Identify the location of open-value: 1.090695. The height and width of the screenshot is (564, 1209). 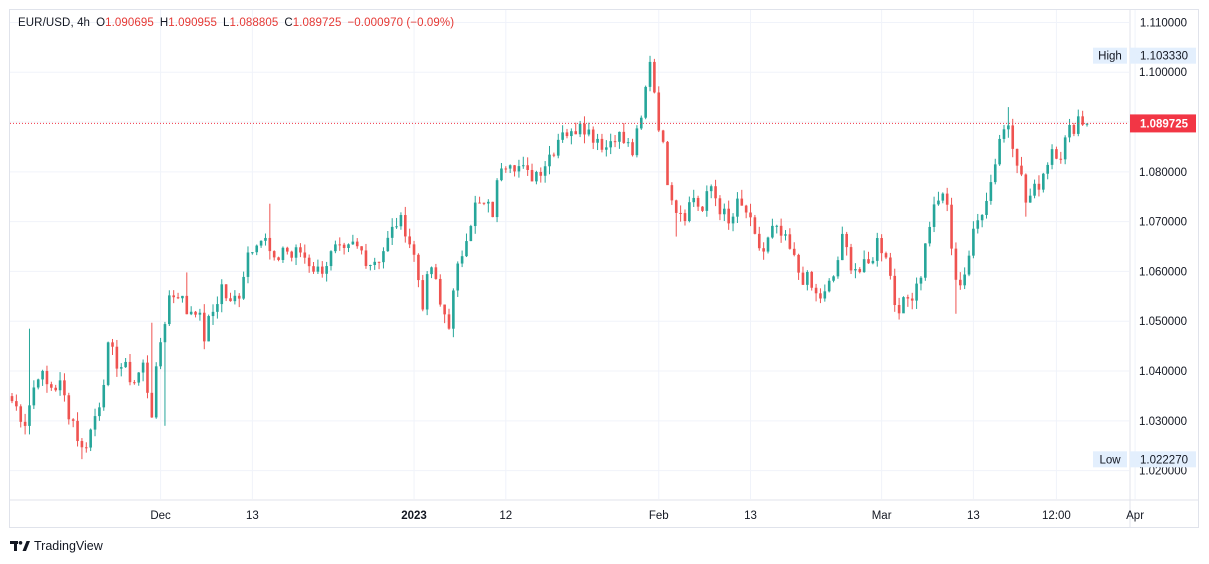
(129, 23).